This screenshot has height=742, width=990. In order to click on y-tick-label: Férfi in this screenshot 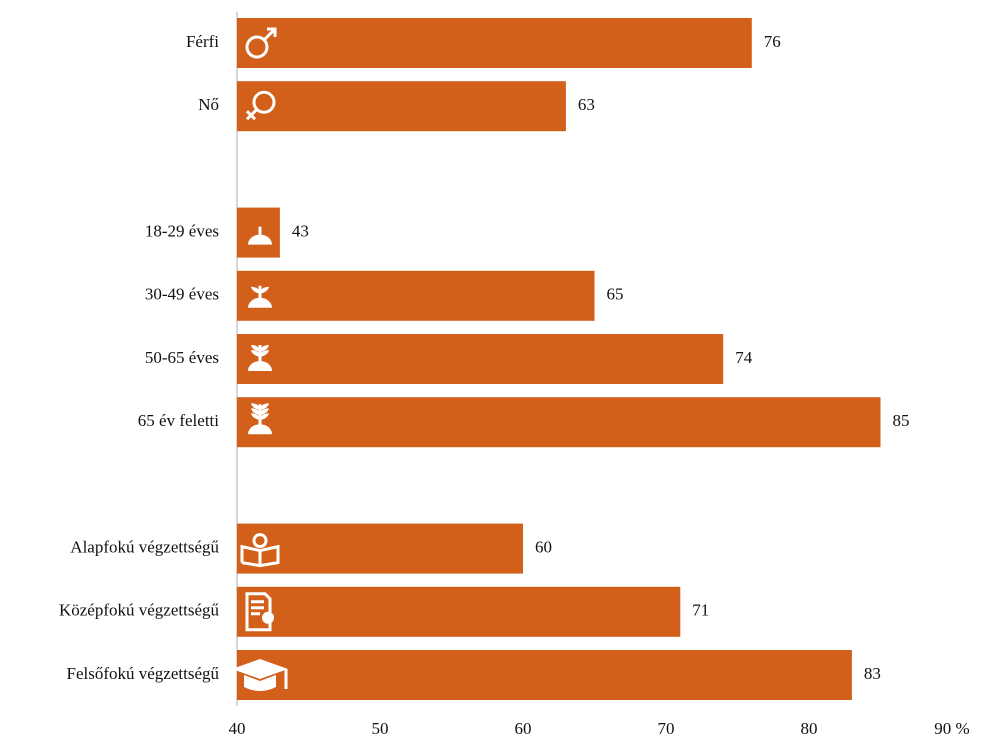, I will do `click(202, 41)`.